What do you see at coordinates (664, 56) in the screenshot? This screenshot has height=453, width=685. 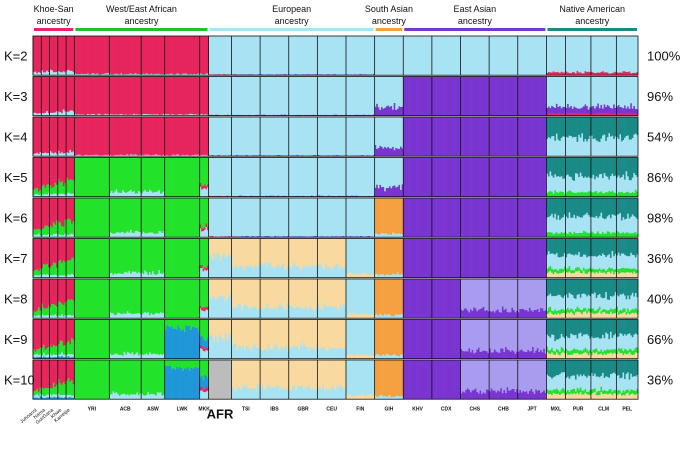 I see `k-percent-2: 100%` at bounding box center [664, 56].